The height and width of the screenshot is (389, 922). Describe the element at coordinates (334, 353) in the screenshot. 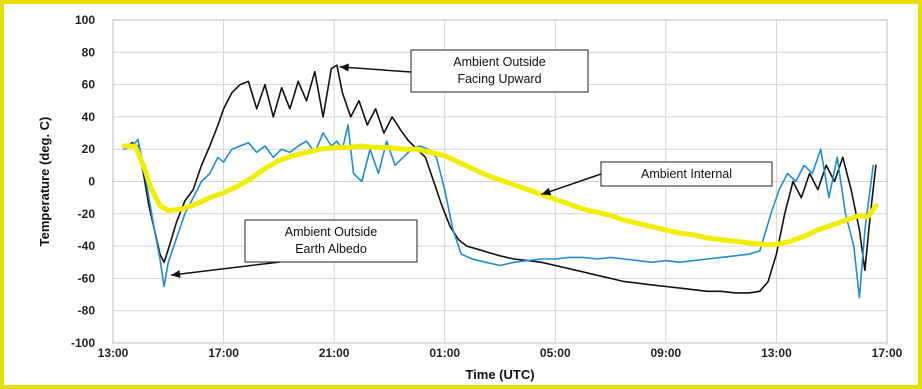

I see `x-tick-label: 21:00` at that location.